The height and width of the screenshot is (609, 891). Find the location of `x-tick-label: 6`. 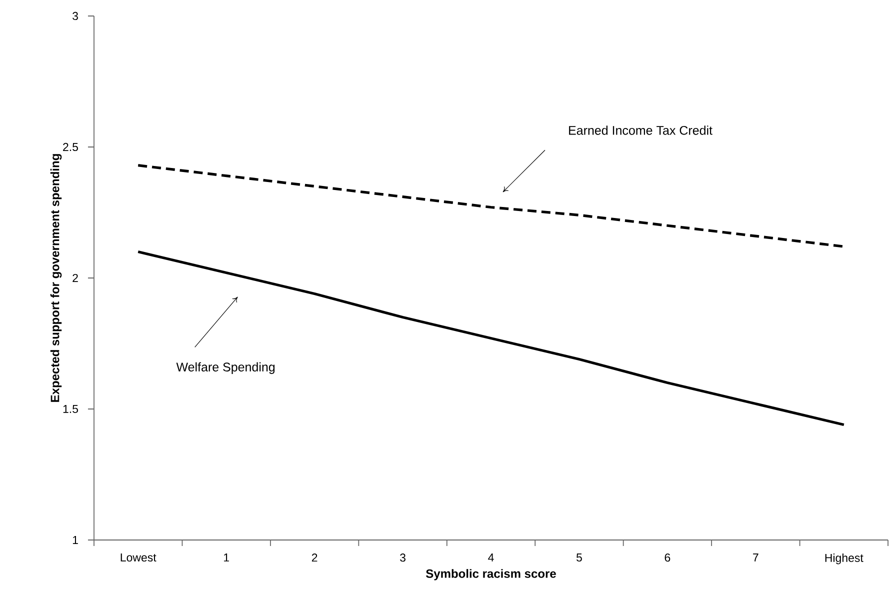

x-tick-label: 6 is located at coordinates (667, 558).